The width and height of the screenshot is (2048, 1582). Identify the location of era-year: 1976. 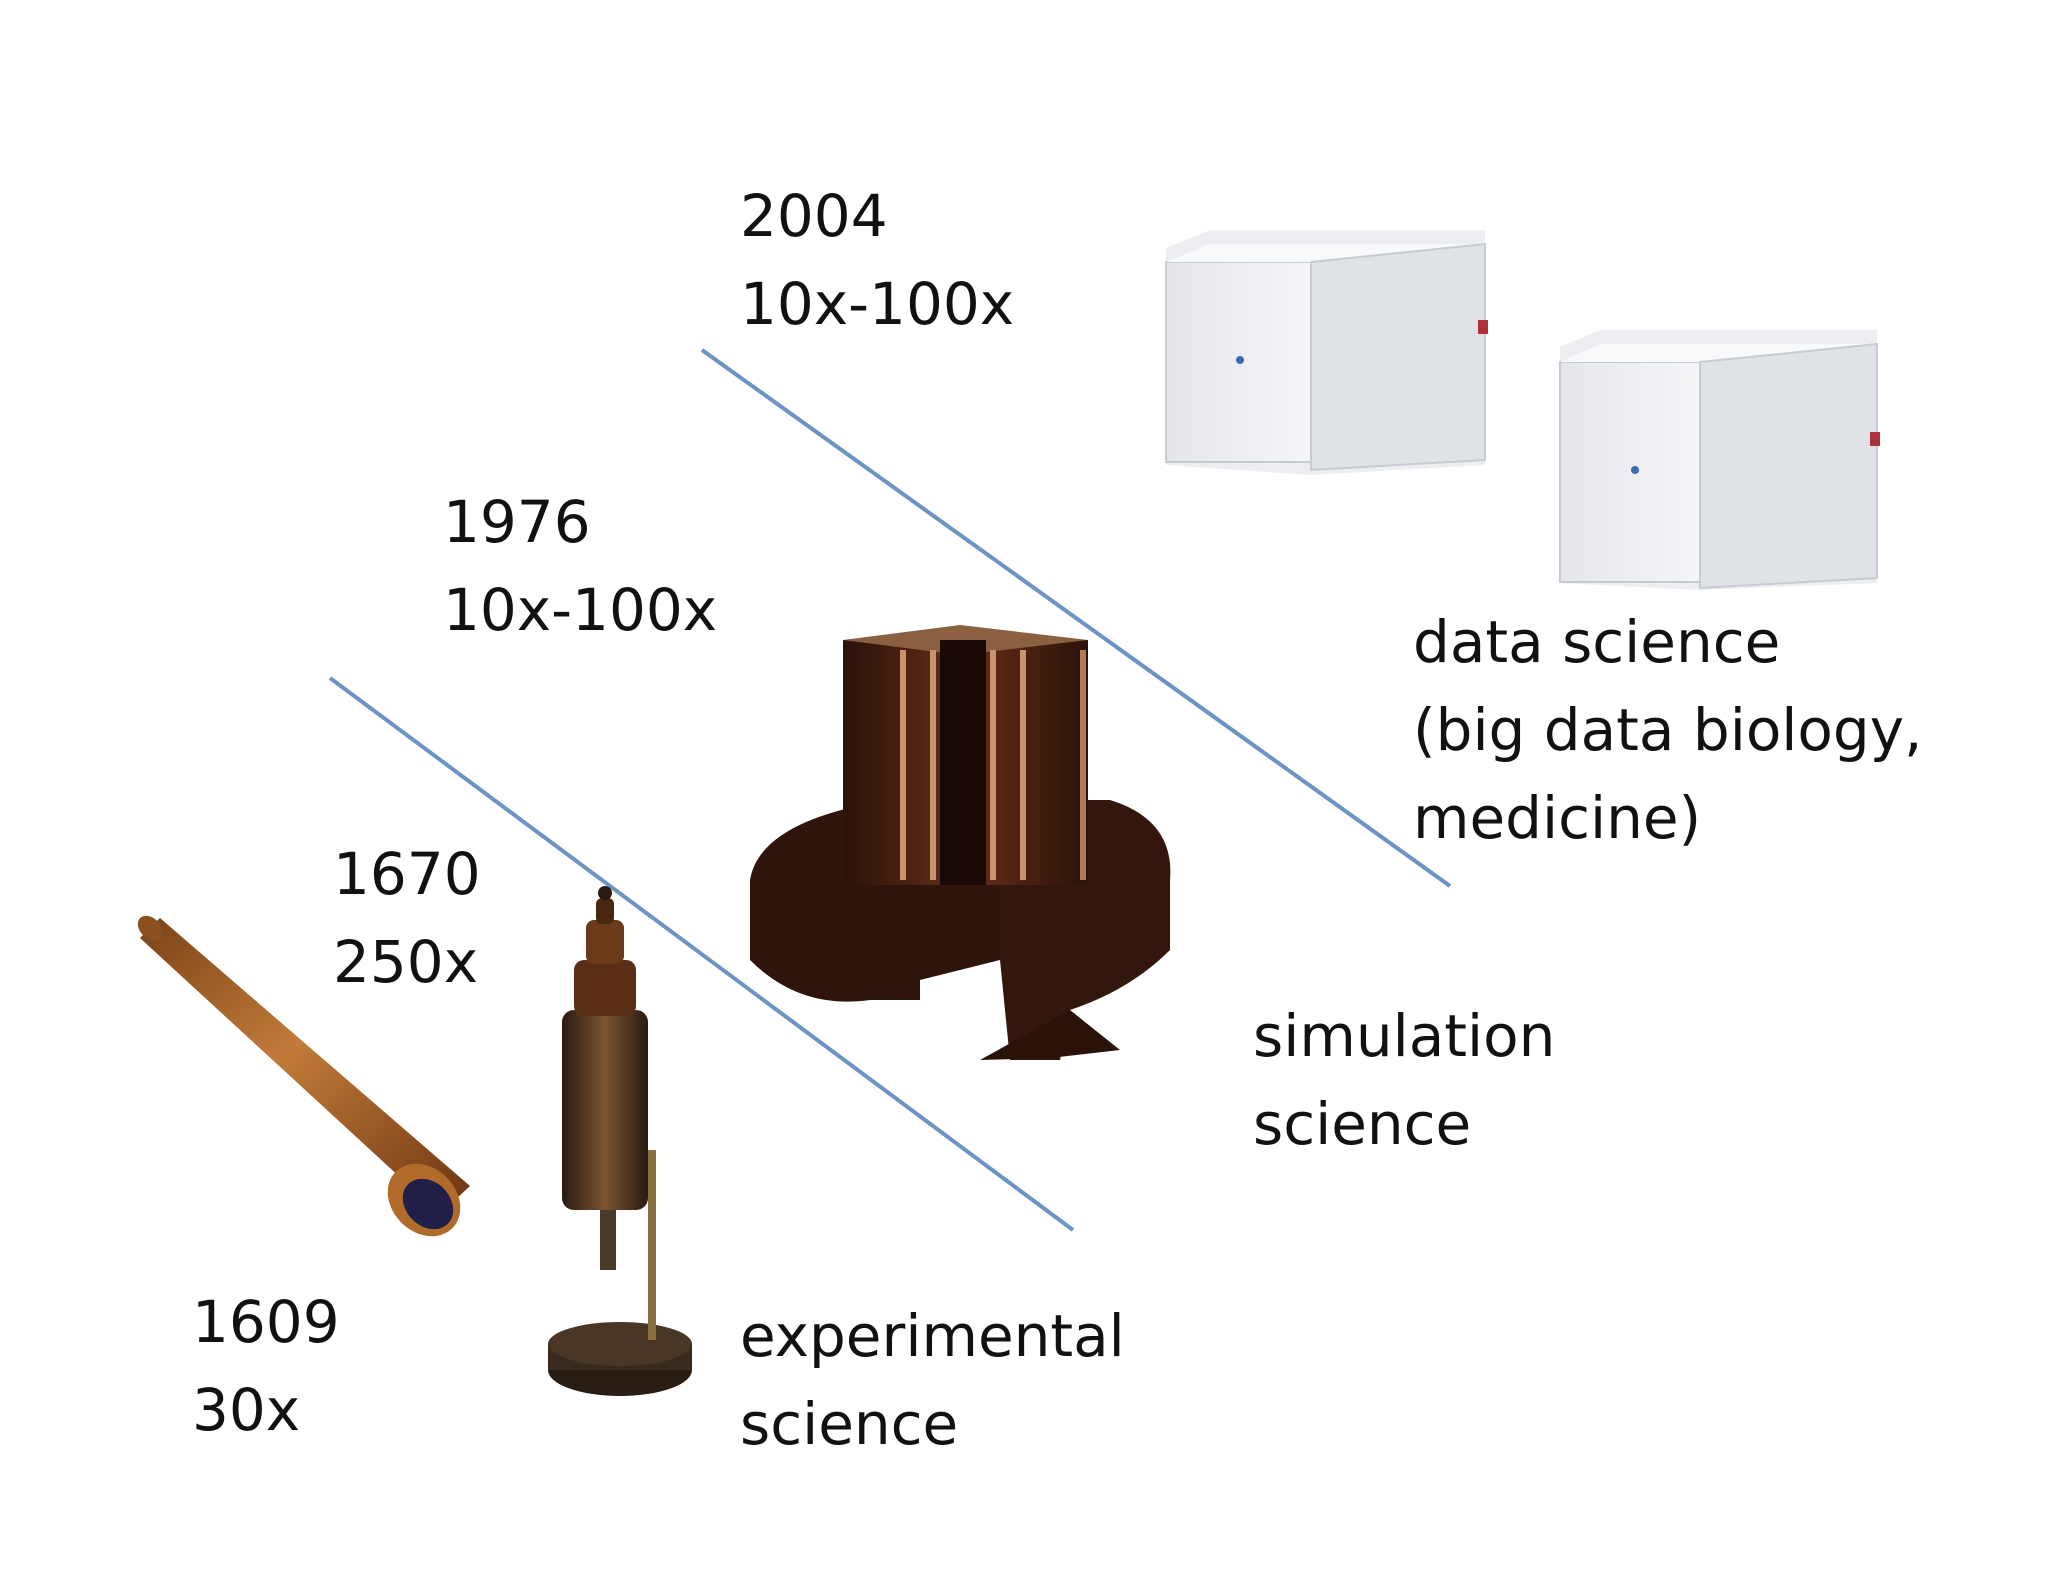
(517, 522).